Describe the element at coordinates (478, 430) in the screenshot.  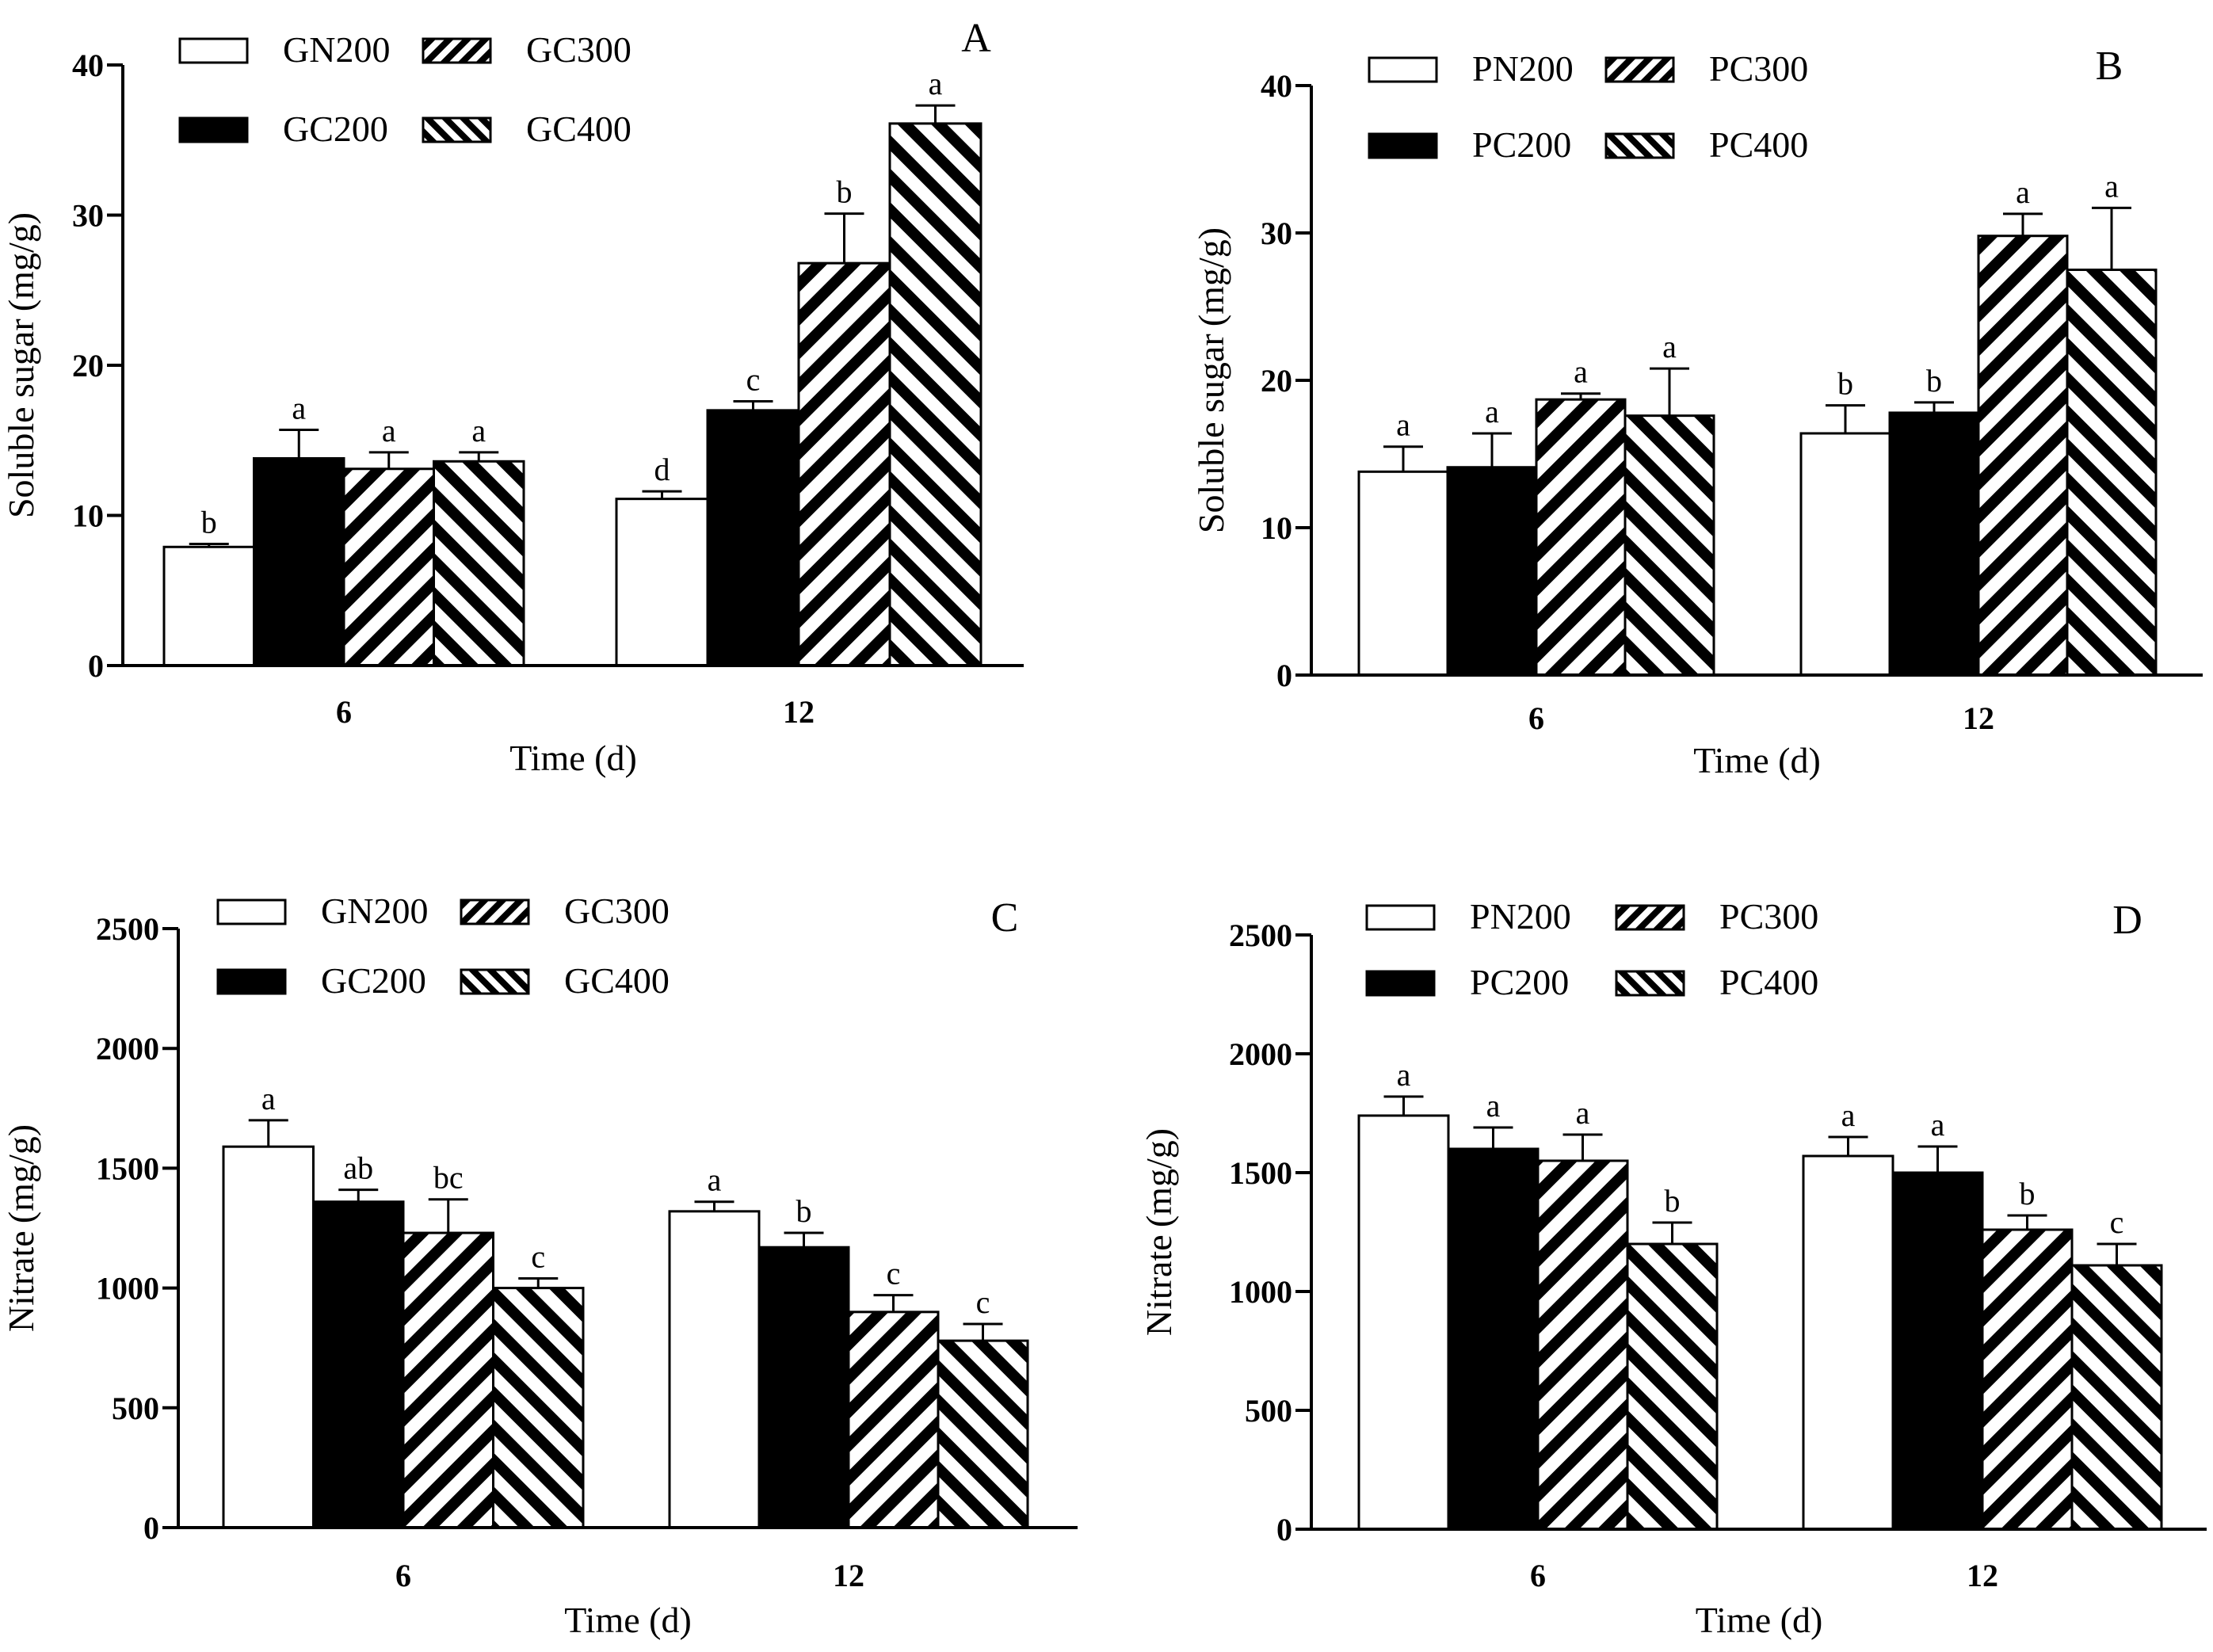
I see `significance-letter-gc400-6: a` at that location.